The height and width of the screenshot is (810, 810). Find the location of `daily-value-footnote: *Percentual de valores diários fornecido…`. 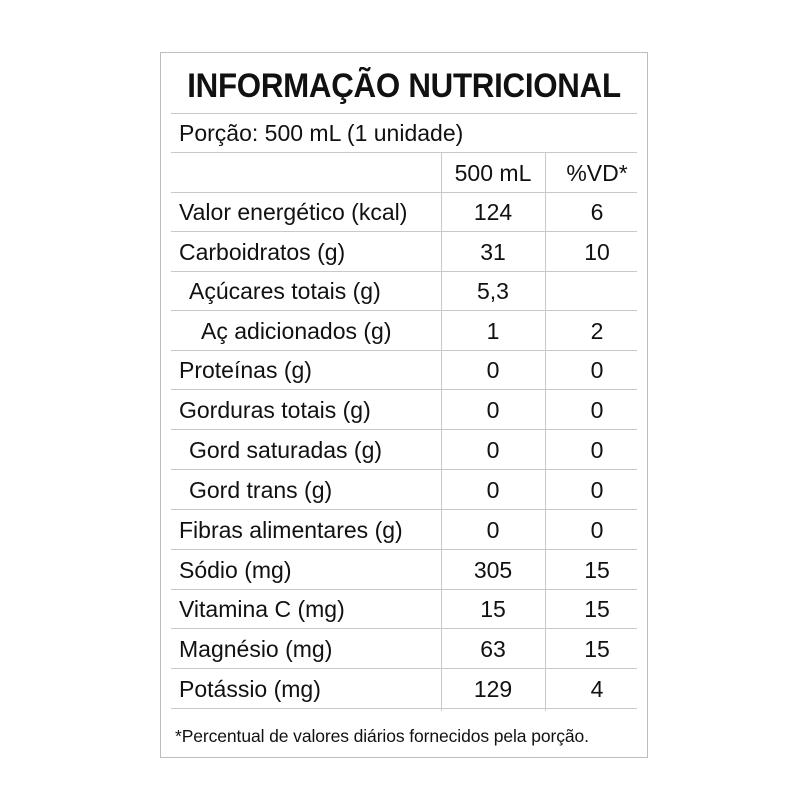

daily-value-footnote: *Percentual de valores diários fornecido… is located at coordinates (382, 736).